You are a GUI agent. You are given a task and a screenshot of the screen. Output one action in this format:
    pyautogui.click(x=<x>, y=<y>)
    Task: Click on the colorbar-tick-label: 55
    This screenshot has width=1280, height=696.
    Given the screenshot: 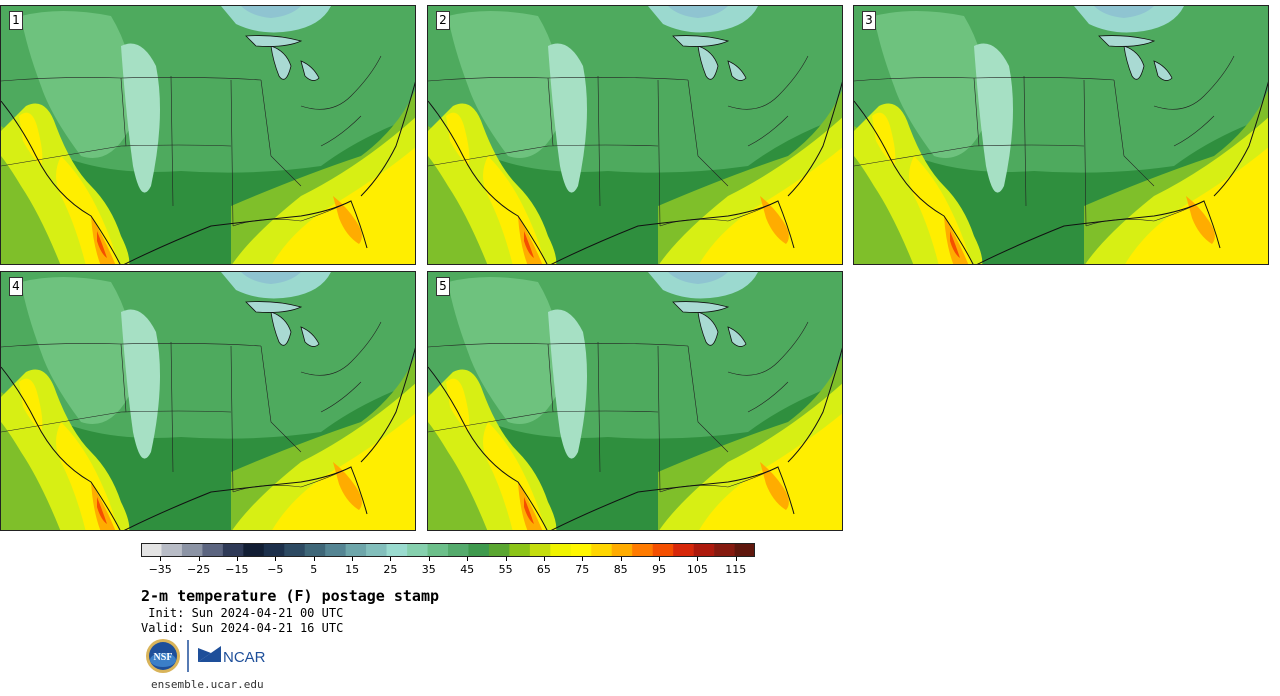 What is the action you would take?
    pyautogui.click(x=505, y=569)
    